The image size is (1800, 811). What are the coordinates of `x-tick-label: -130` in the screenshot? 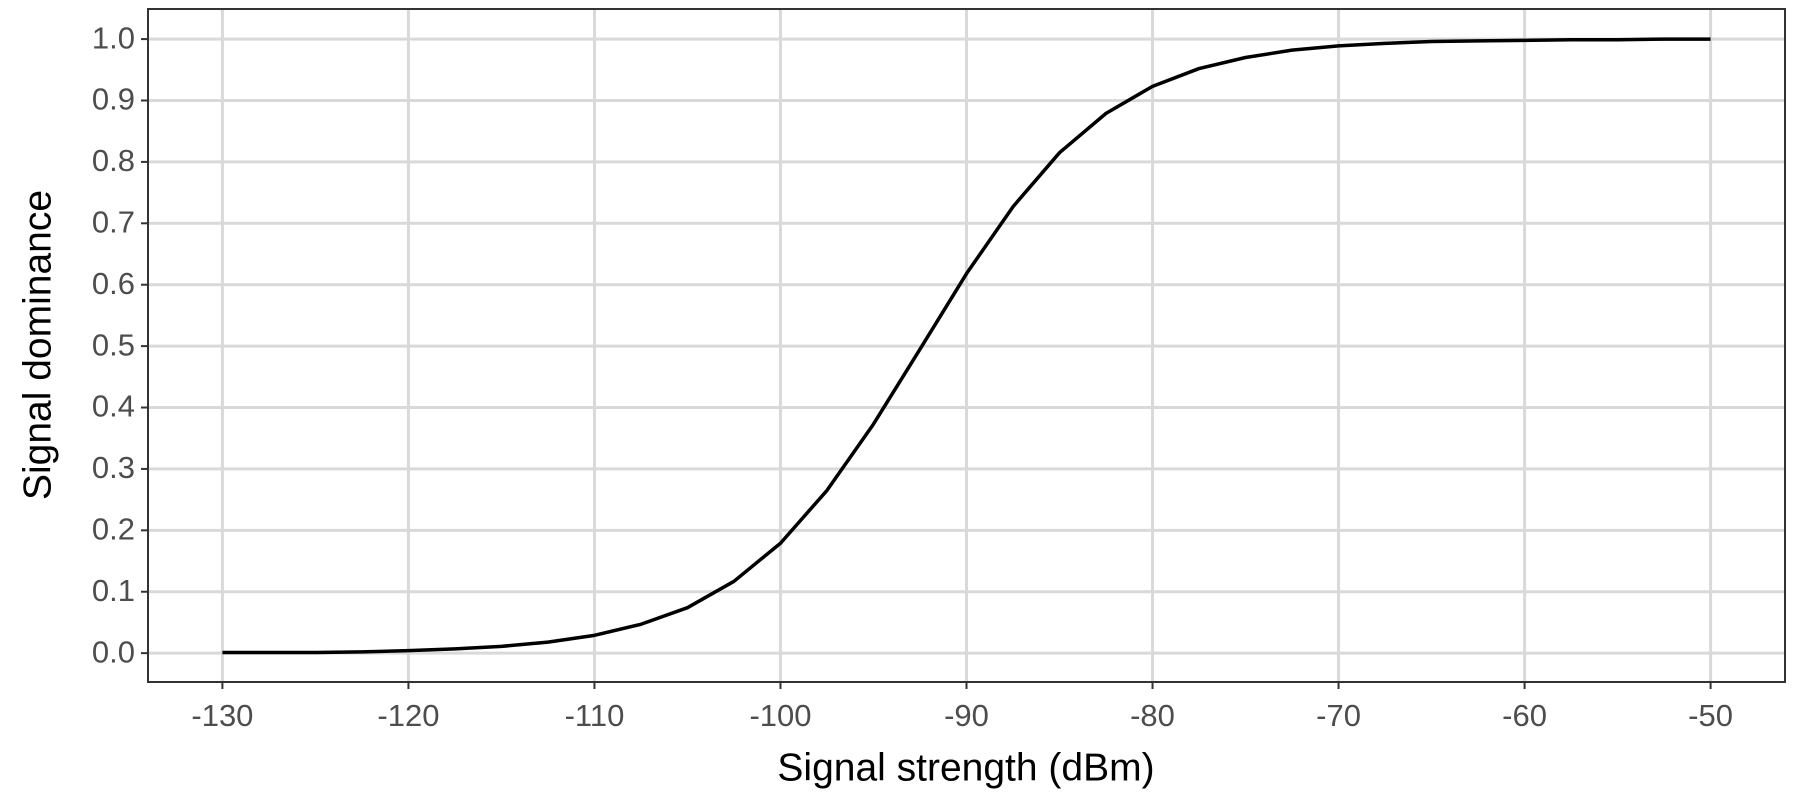 It's located at (222, 715).